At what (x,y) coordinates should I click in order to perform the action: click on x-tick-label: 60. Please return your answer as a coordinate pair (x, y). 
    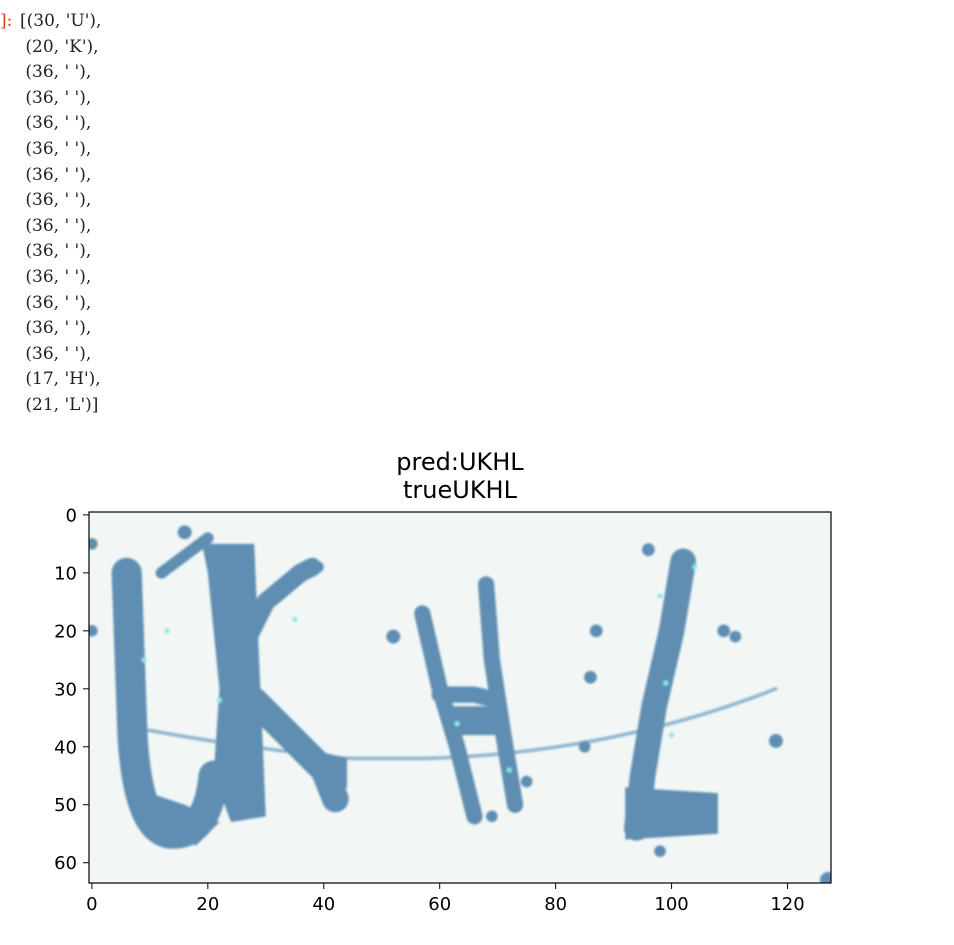
    Looking at the image, I should click on (439, 904).